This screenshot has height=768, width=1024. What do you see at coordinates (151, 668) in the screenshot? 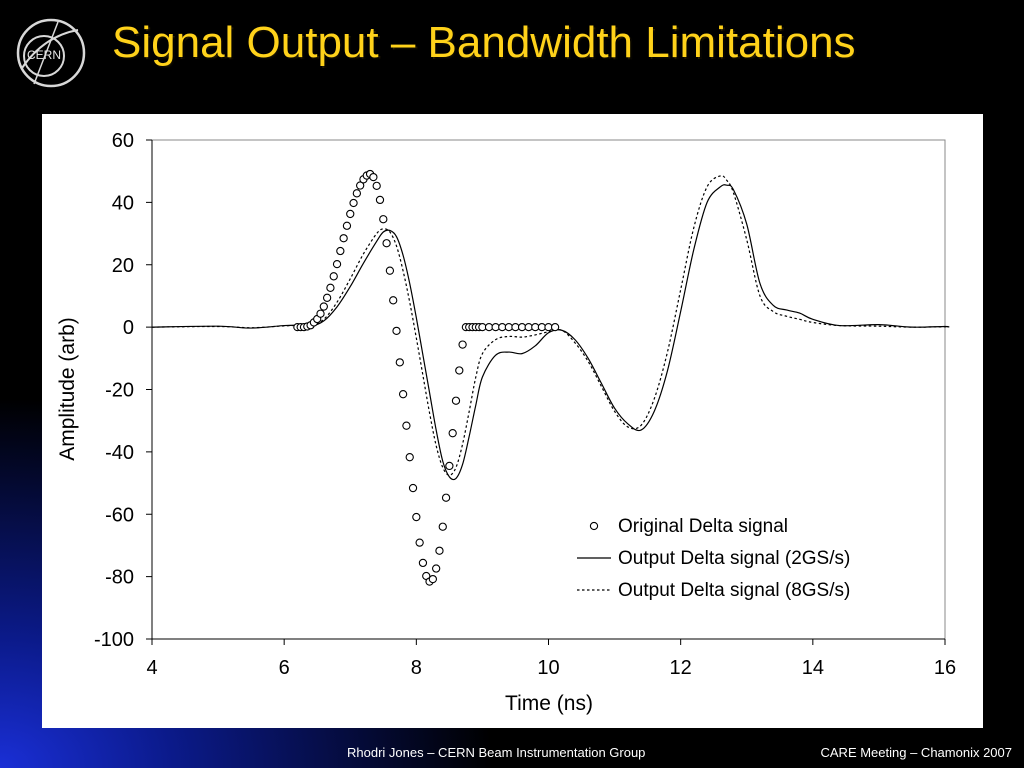
I see `x-tick-label: 4` at bounding box center [151, 668].